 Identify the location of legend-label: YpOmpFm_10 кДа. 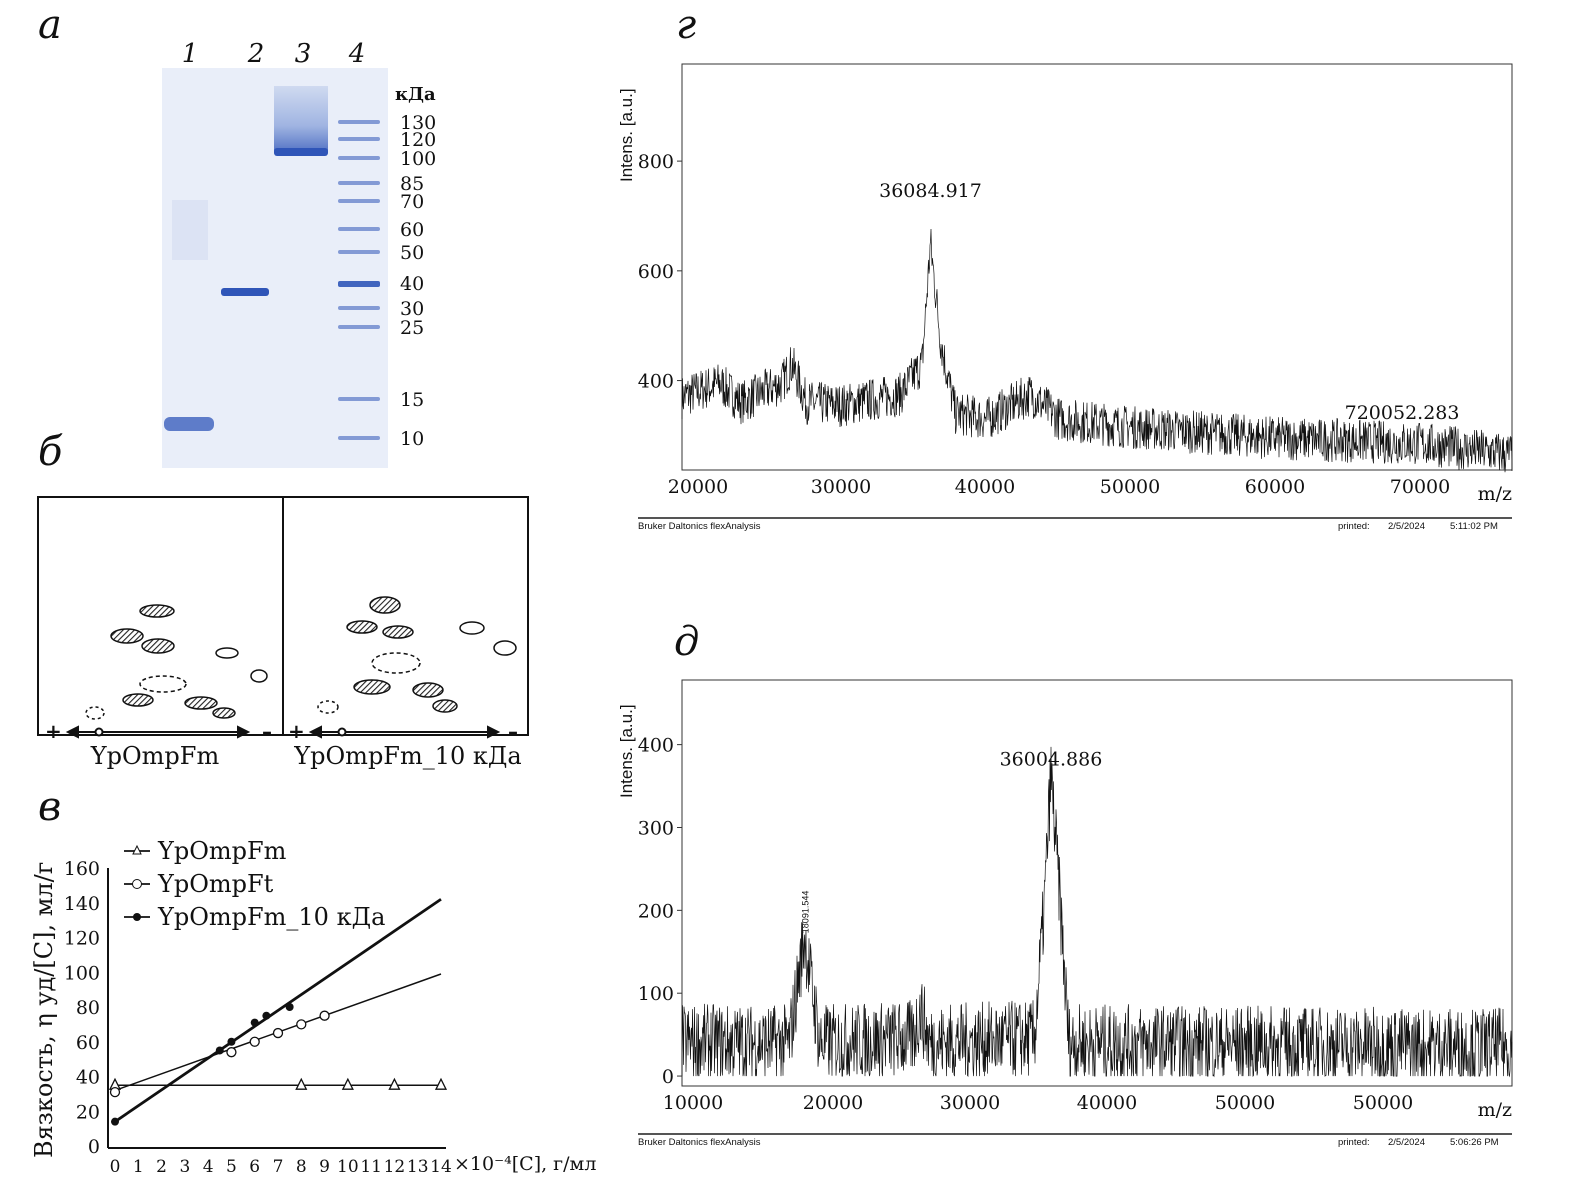
(271, 917).